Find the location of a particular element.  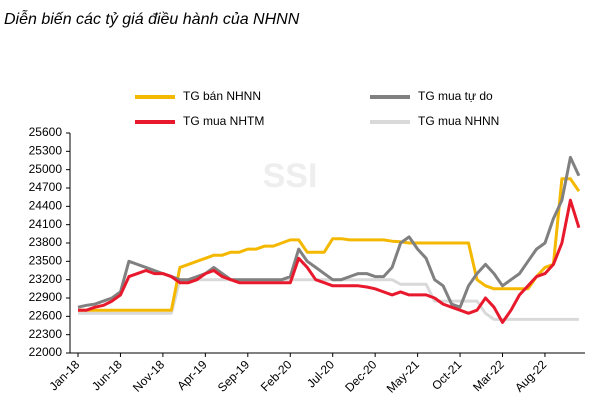

x-tick-label: Dec-20 is located at coordinates (360, 375).